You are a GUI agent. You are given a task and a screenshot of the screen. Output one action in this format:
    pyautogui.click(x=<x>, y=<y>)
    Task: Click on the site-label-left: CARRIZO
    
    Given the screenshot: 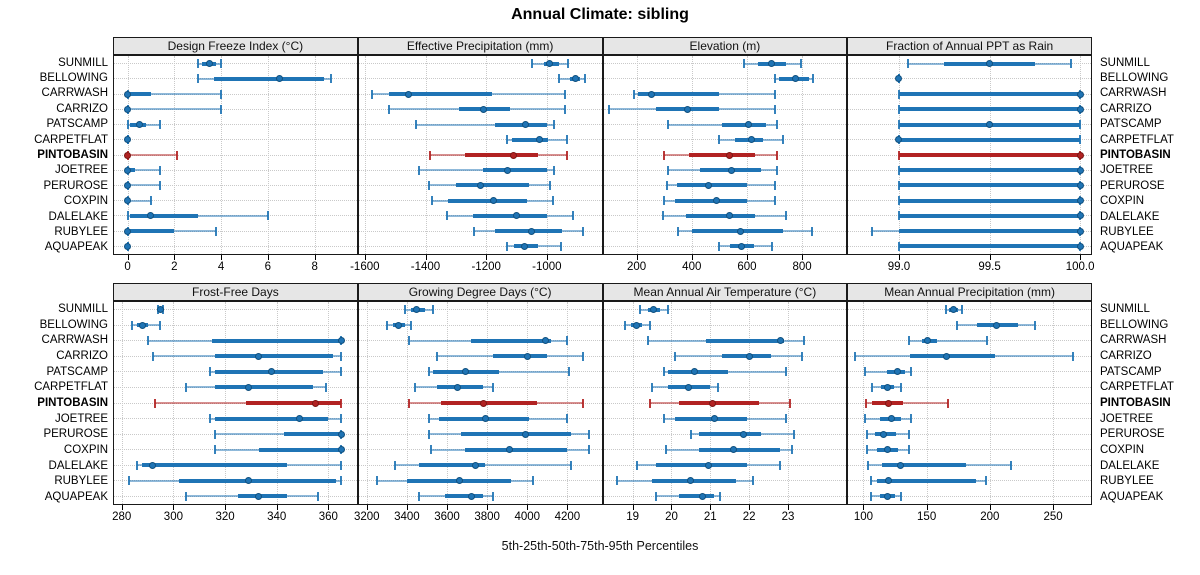 What is the action you would take?
    pyautogui.click(x=82, y=355)
    